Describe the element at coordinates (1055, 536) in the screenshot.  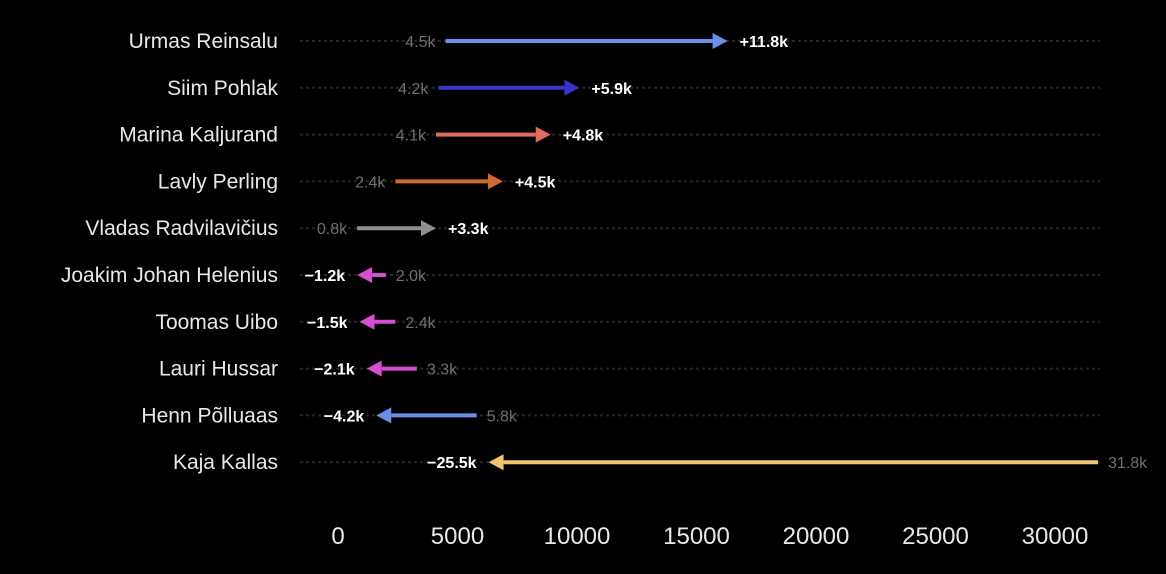
I see `x-tick-label: 30000` at that location.